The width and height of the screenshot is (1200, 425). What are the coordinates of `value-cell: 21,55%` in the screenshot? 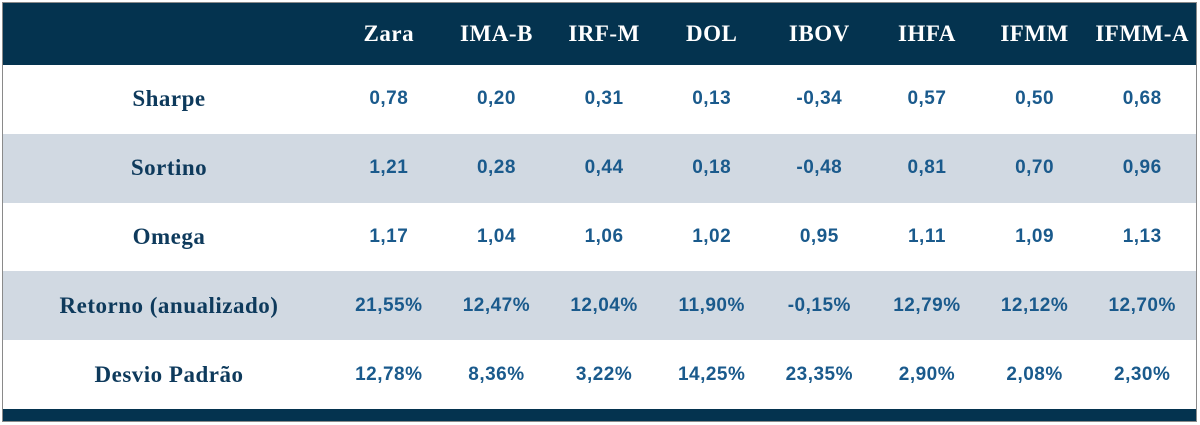 It's located at (389, 305).